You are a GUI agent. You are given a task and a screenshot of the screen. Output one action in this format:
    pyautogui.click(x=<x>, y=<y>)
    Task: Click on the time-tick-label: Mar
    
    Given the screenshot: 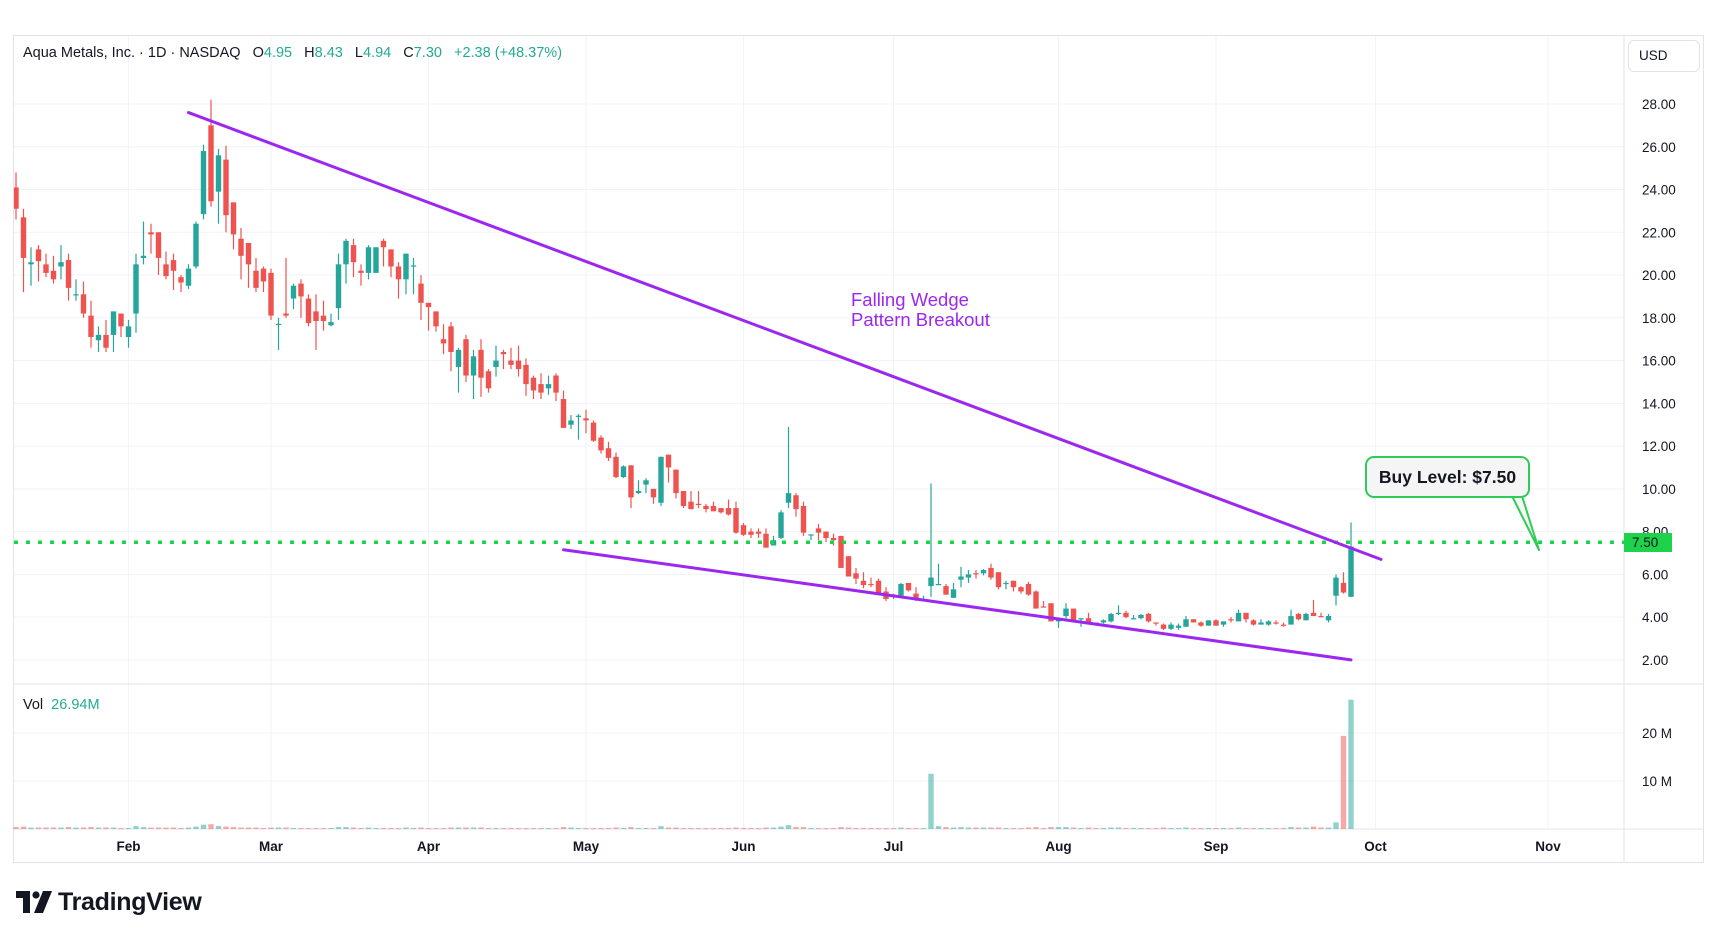 What is the action you would take?
    pyautogui.click(x=271, y=846)
    